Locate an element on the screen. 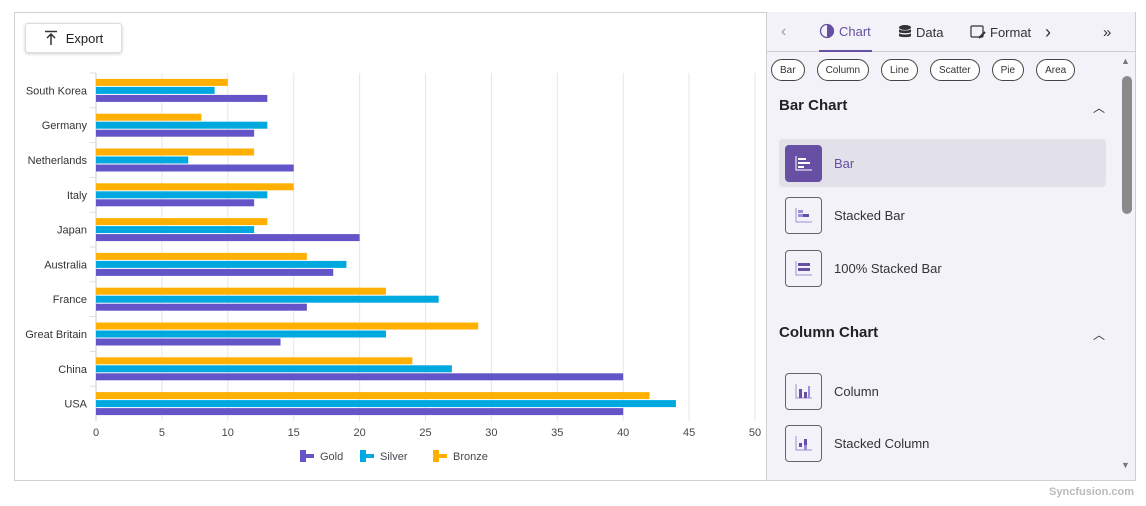  x-tick-label: 0 is located at coordinates (96, 433).